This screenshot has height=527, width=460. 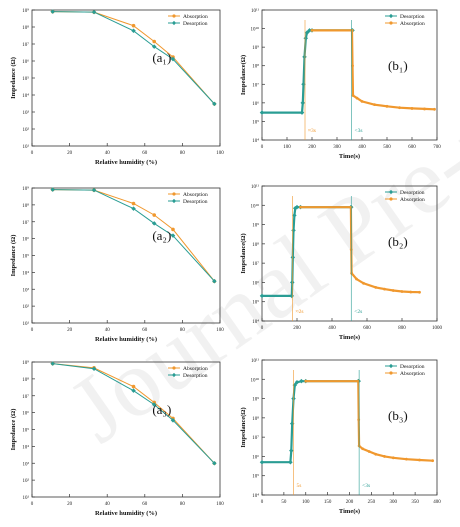 I want to click on x-tick-label: 80, so click(x=183, y=504).